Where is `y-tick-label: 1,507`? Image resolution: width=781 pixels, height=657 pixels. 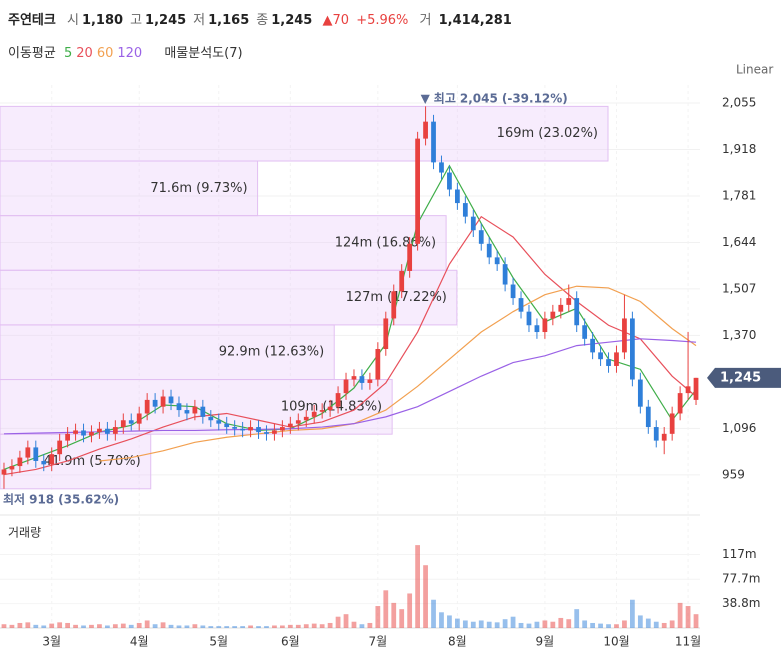 y-tick-label: 1,507 is located at coordinates (739, 288).